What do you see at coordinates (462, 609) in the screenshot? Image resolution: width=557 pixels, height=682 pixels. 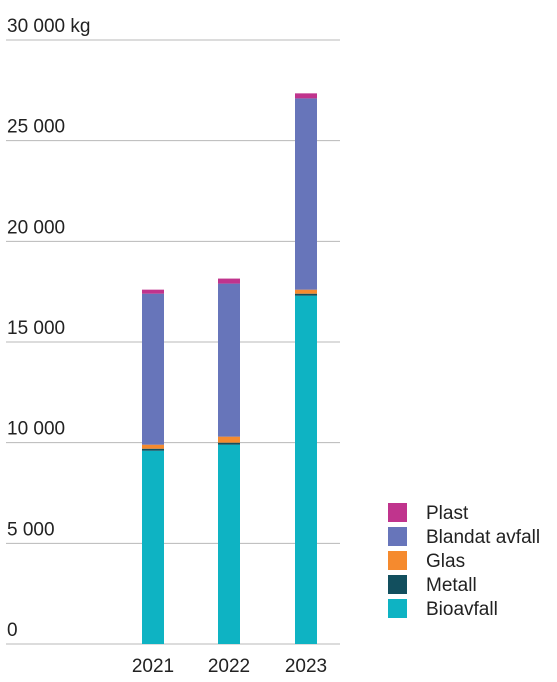 I see `legend-label: Bioavfall` at bounding box center [462, 609].